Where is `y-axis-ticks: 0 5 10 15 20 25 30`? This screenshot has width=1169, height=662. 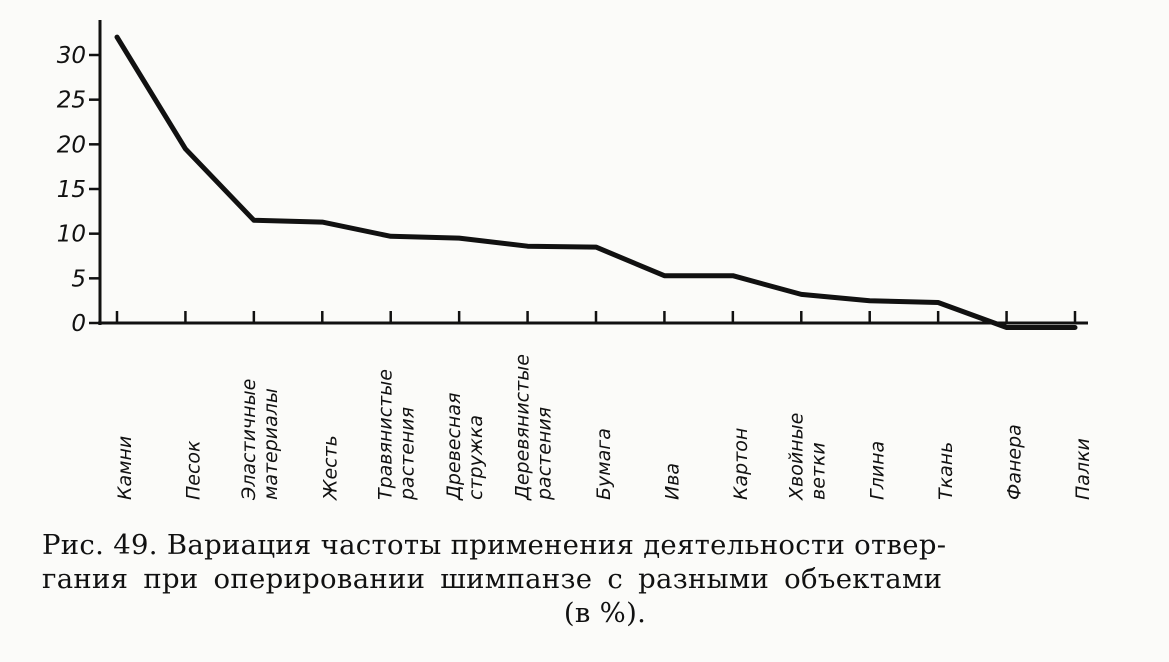 y-axis-ticks: 0 5 10 15 20 25 30 is located at coordinates (78, 190).